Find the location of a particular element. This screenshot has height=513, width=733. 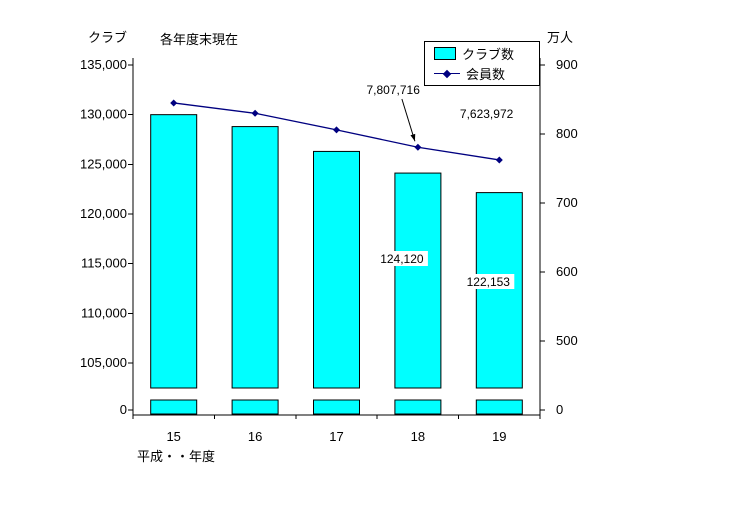

annotation-label: 7,807,716 is located at coordinates (394, 90).